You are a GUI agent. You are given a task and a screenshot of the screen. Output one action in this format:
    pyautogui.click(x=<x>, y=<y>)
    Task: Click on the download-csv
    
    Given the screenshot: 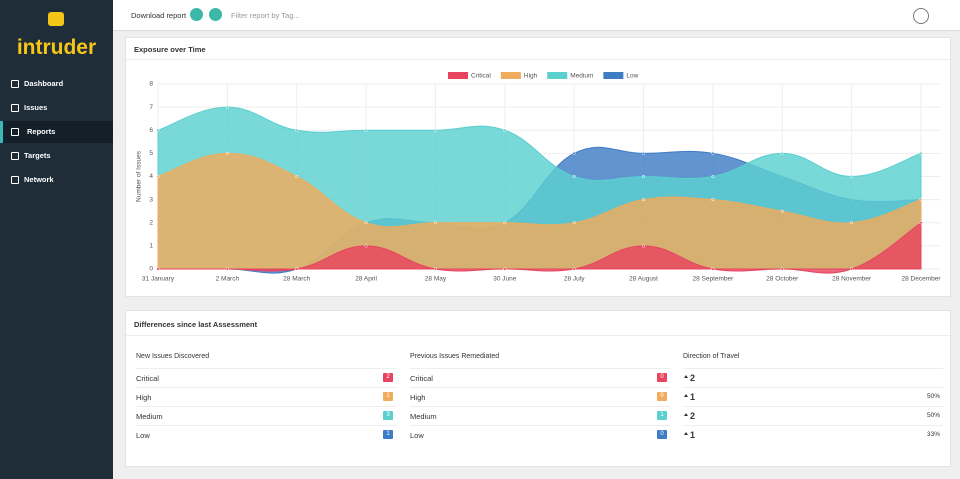 What is the action you would take?
    pyautogui.click(x=215, y=14)
    